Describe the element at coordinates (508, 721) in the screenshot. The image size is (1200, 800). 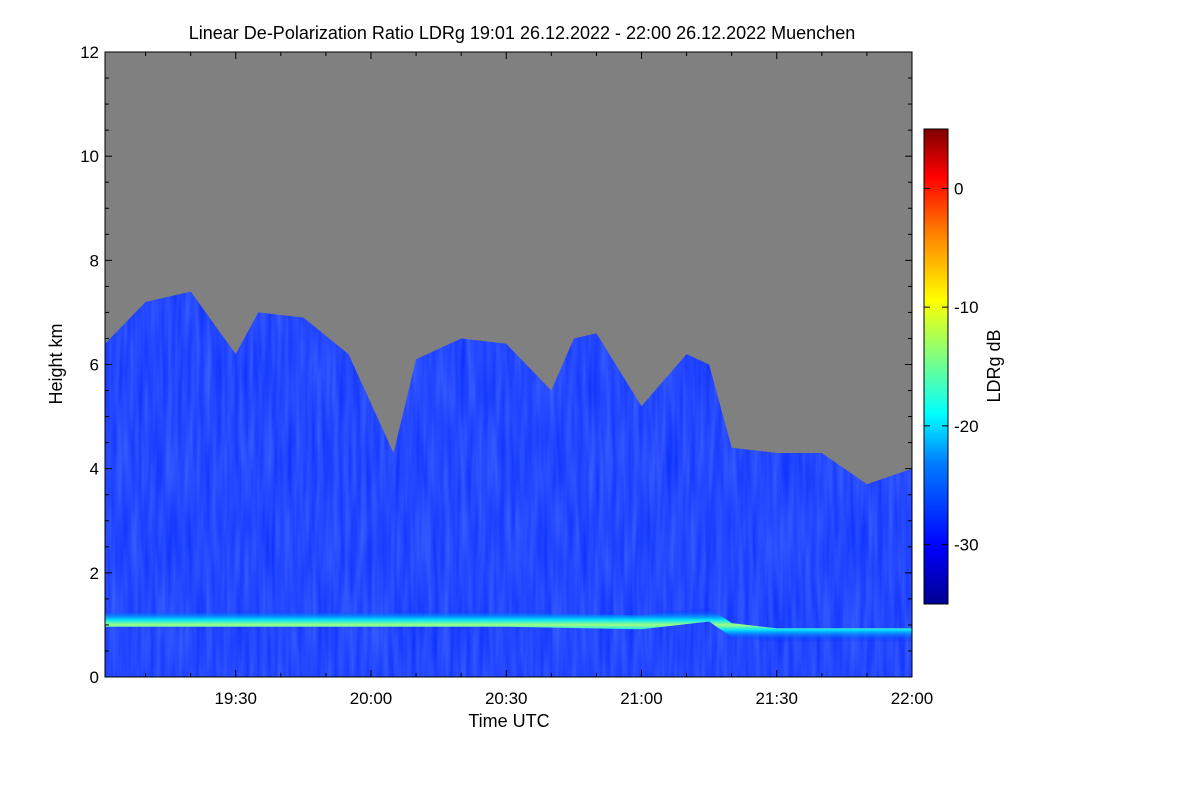
I see `x-axis-label: Time UTC` at that location.